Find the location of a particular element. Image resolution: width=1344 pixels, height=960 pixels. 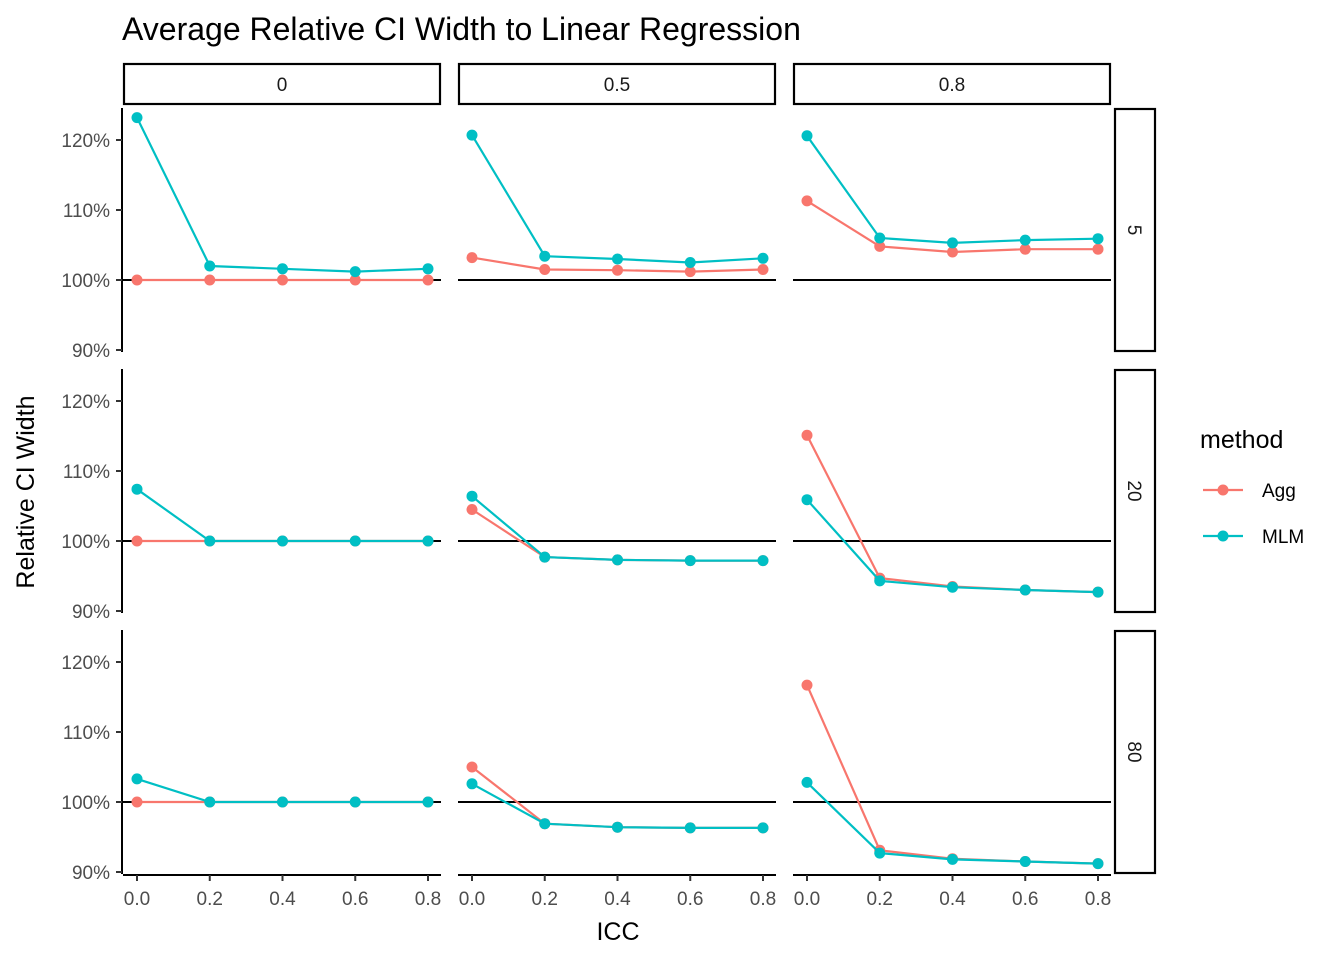

legend-label: Agg is located at coordinates (1279, 491).